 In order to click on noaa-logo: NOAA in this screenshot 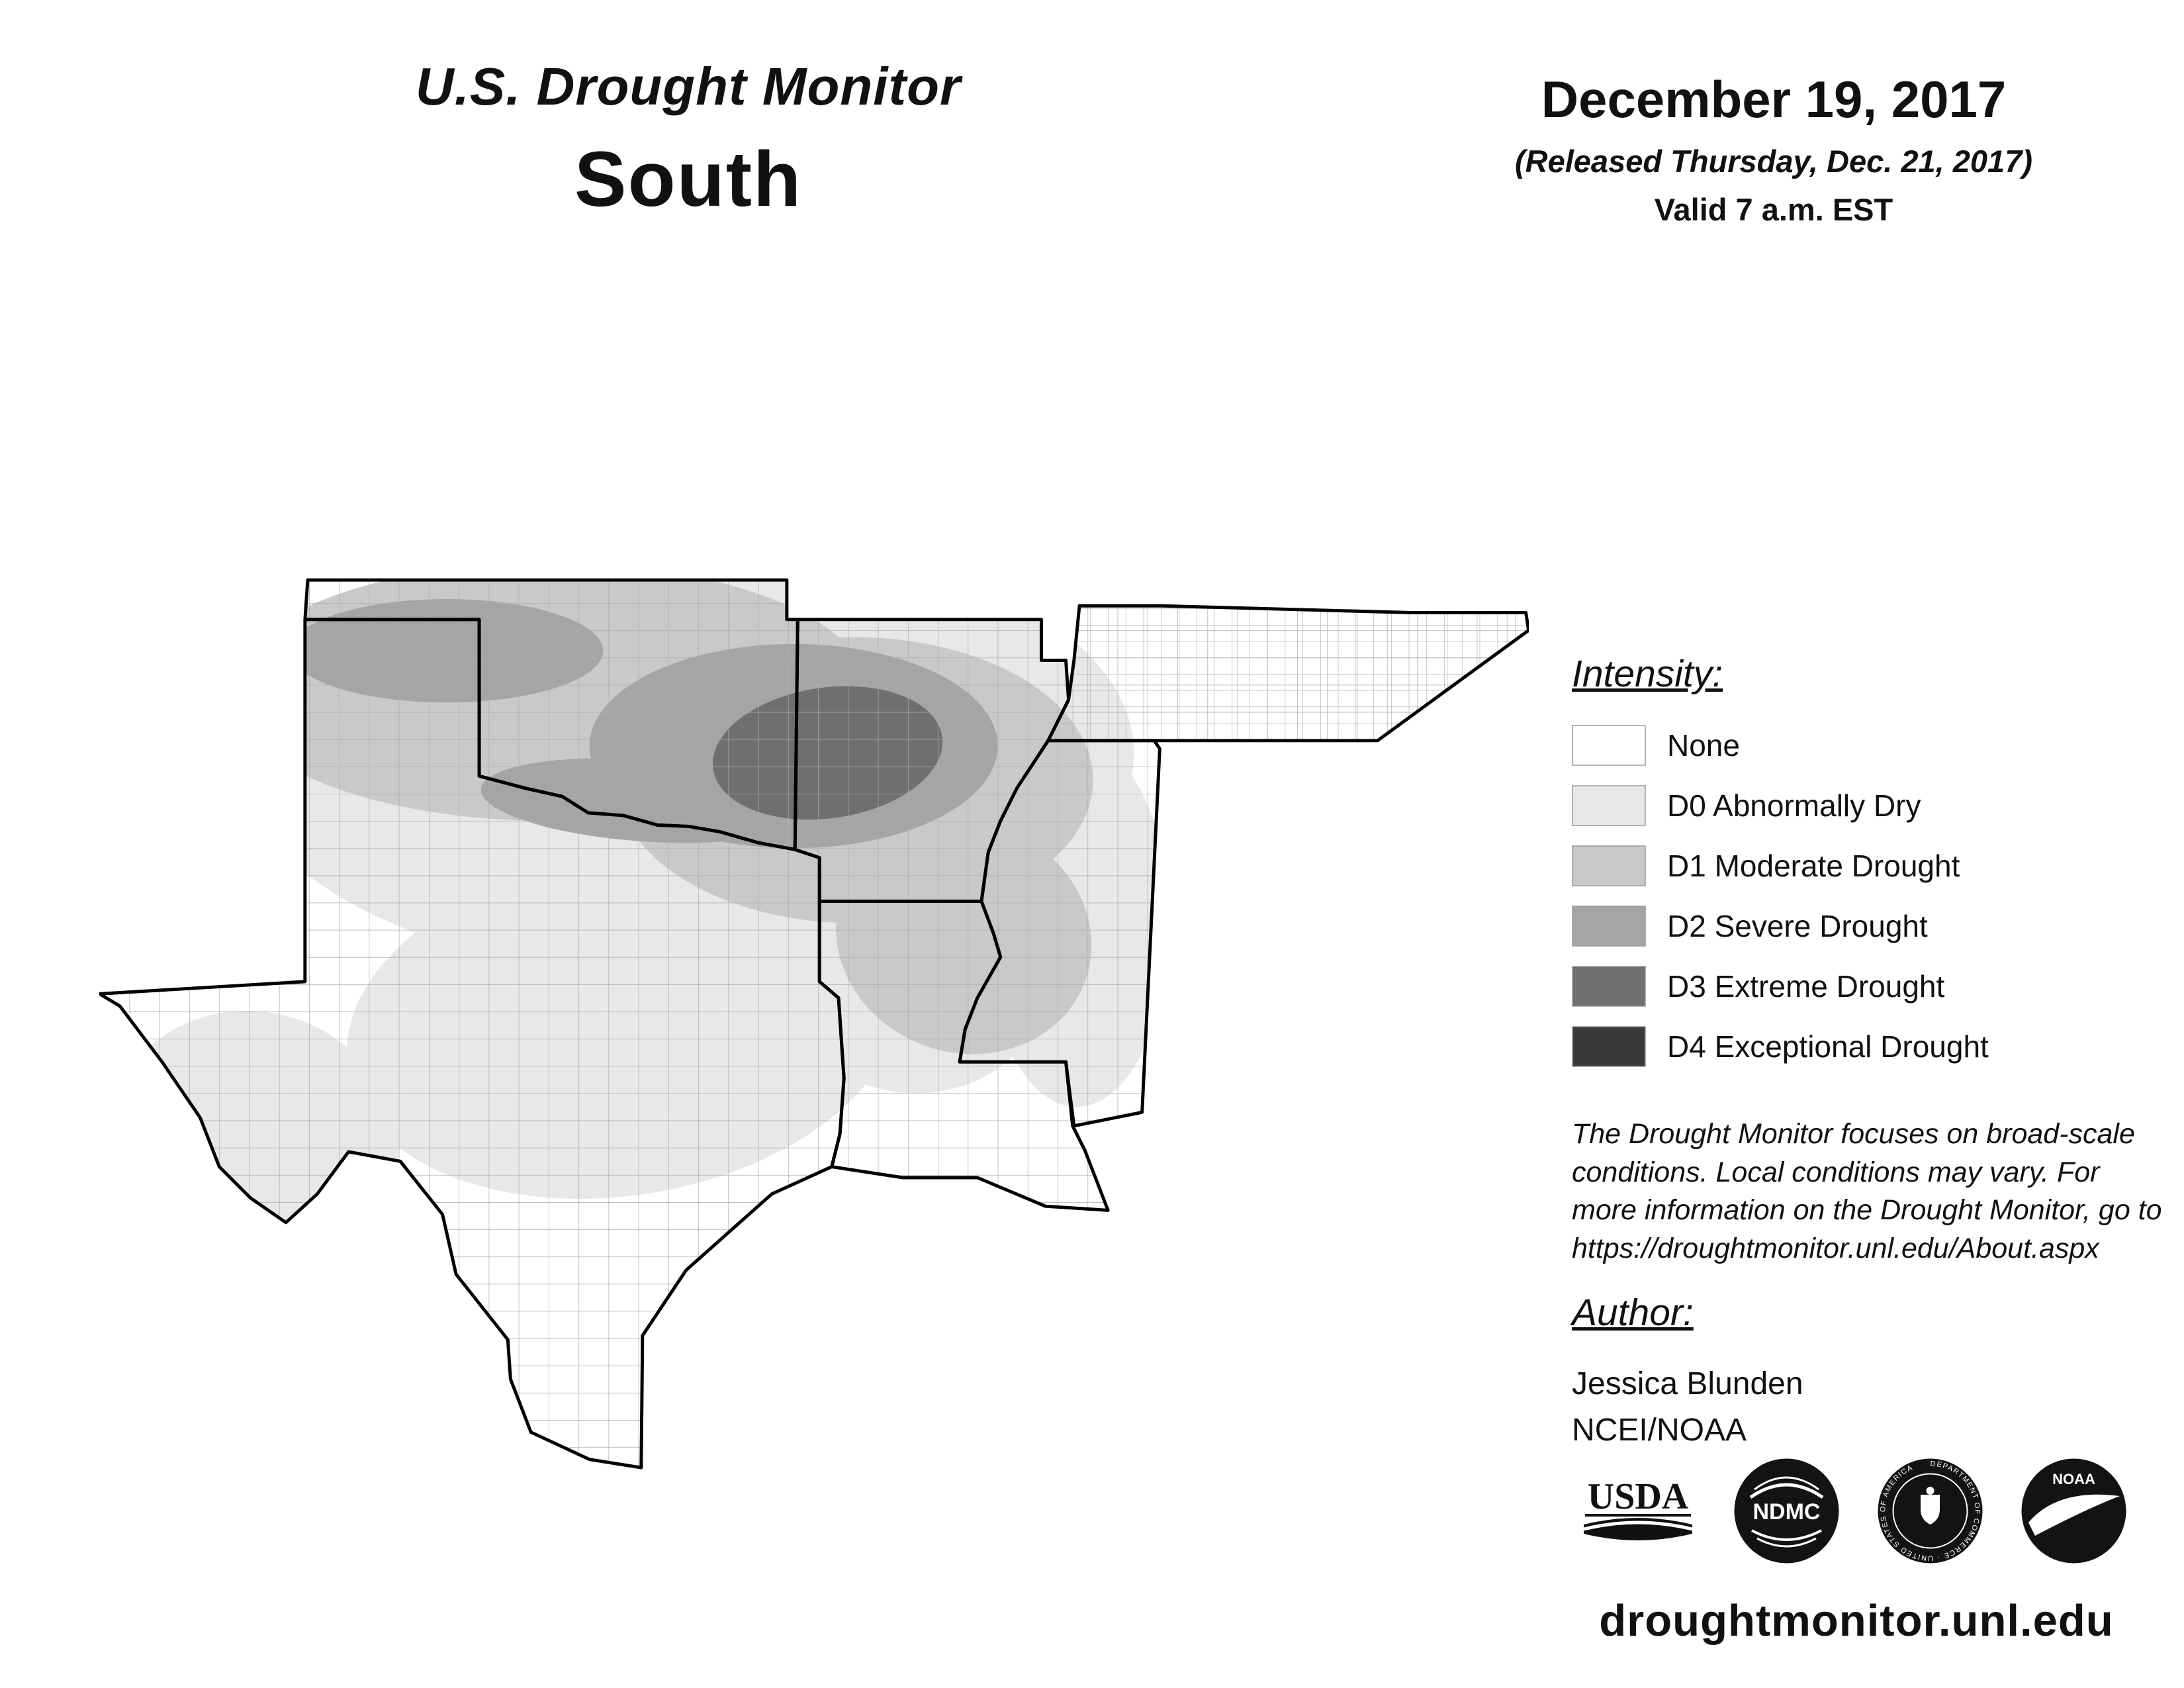, I will do `click(2073, 1511)`.